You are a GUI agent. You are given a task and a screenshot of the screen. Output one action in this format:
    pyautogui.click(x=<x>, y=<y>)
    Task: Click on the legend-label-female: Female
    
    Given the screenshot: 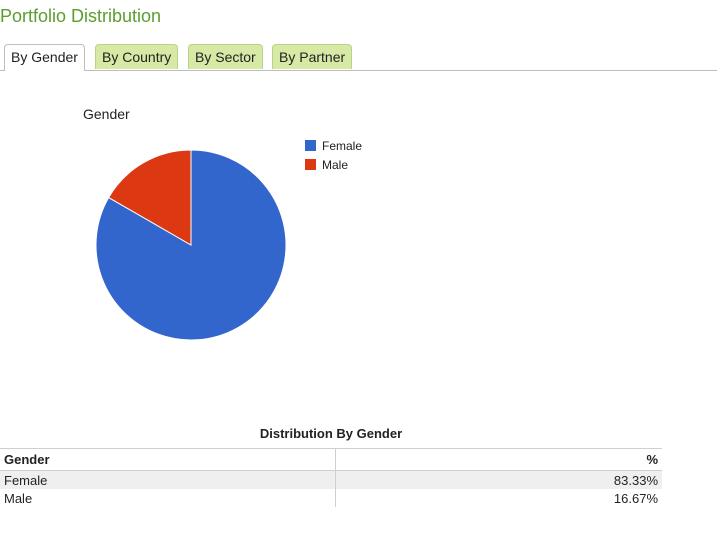 What is the action you would take?
    pyautogui.click(x=342, y=145)
    